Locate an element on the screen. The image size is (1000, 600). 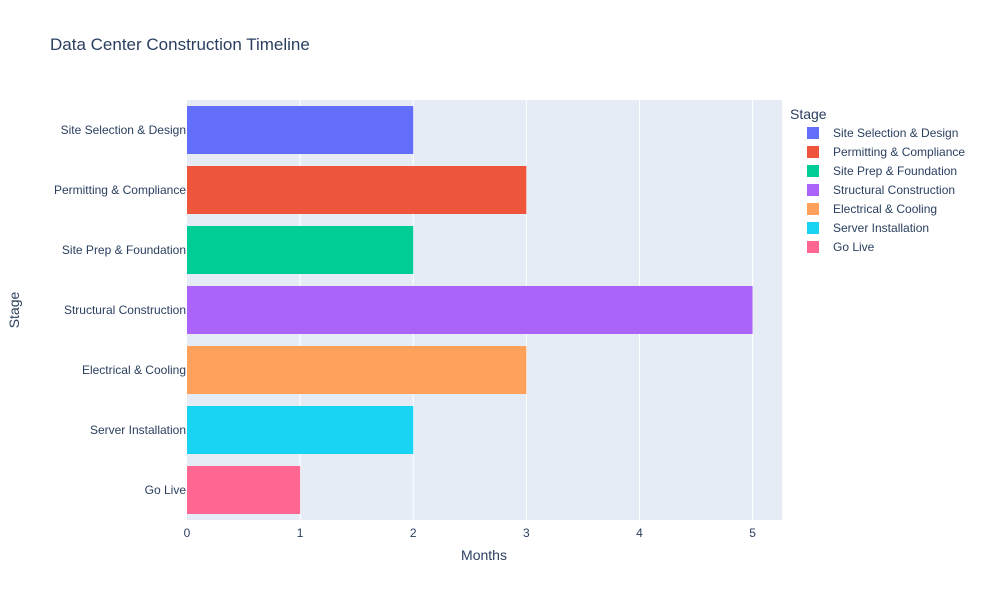
x-tick-label: 4 is located at coordinates (639, 533).